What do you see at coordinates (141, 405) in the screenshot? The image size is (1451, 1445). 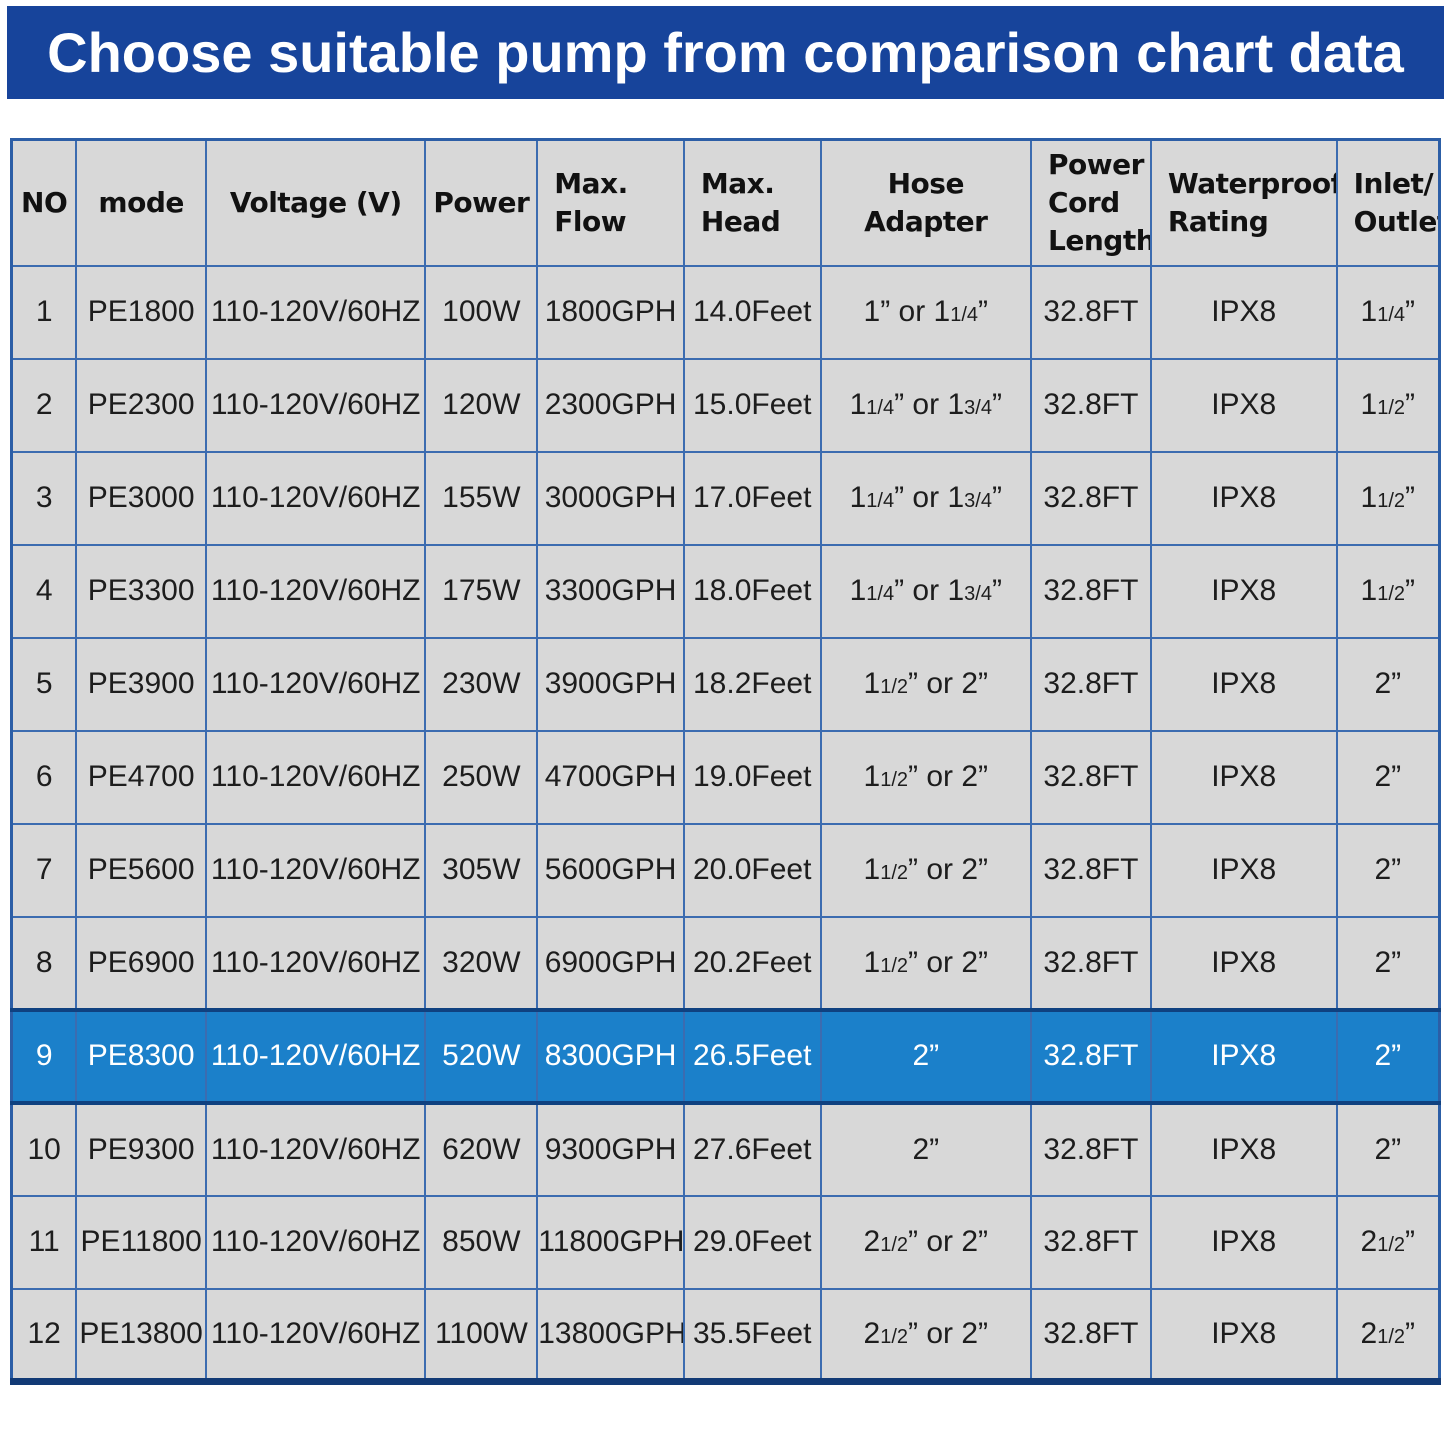 I see `cell-mode: PE2300` at bounding box center [141, 405].